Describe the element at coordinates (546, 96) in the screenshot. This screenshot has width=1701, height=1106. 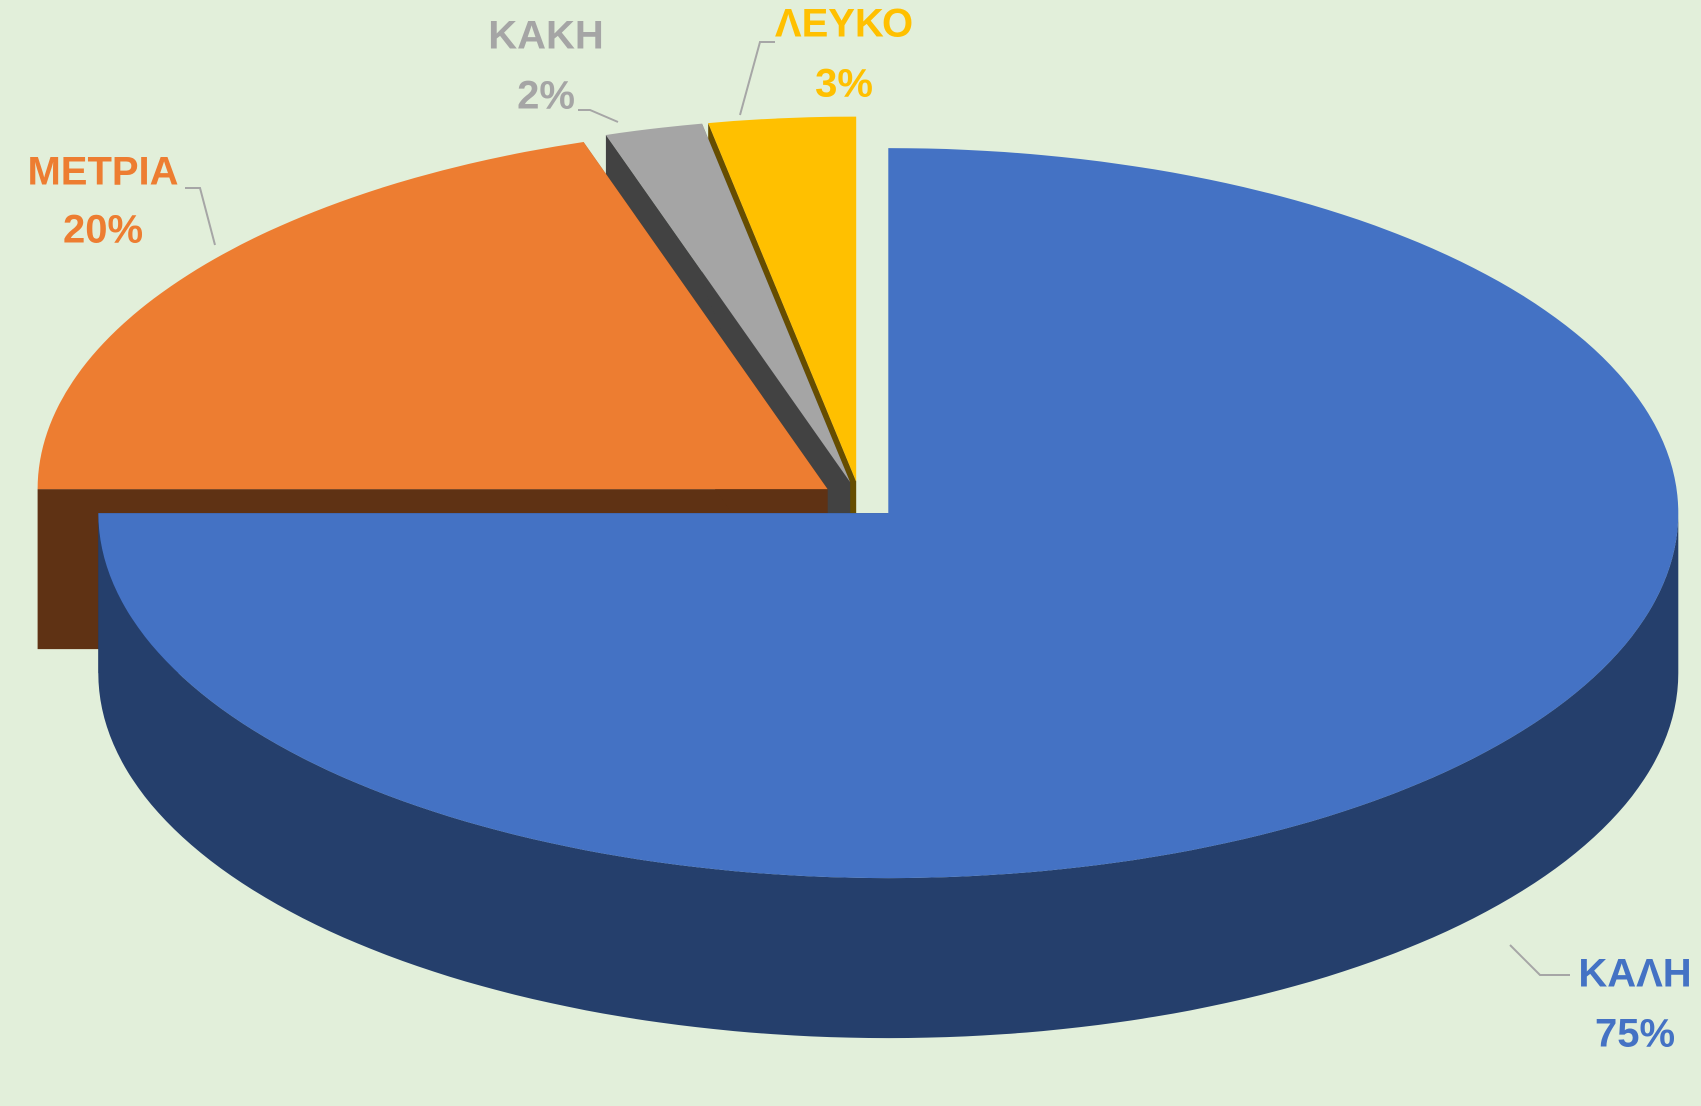
I see `value-label: 2%` at that location.